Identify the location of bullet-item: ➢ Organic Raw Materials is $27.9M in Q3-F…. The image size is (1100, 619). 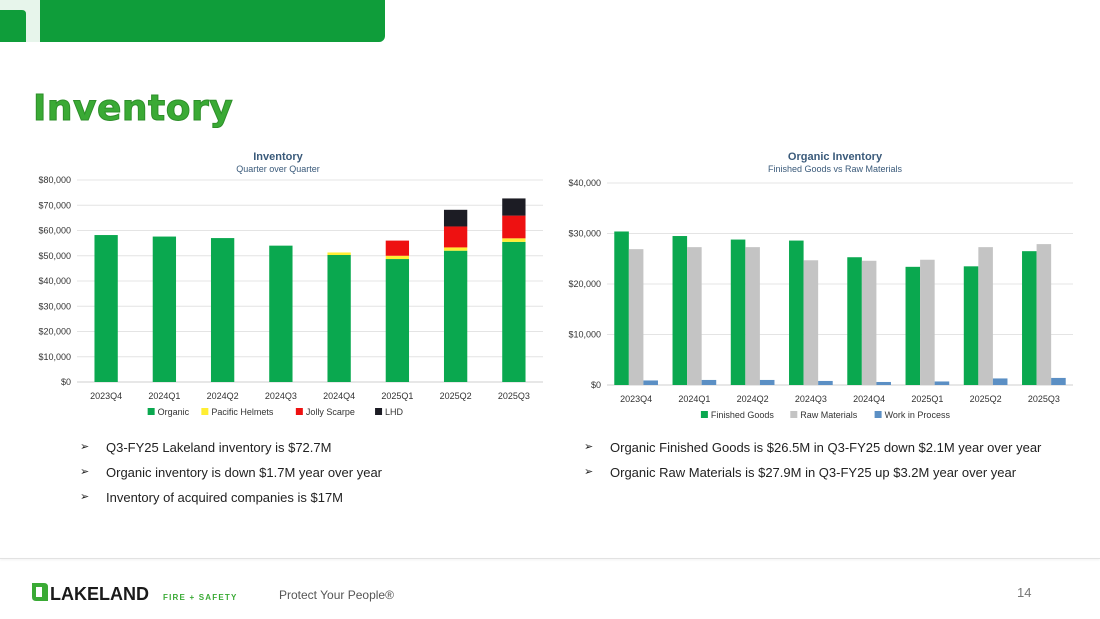
(800, 472).